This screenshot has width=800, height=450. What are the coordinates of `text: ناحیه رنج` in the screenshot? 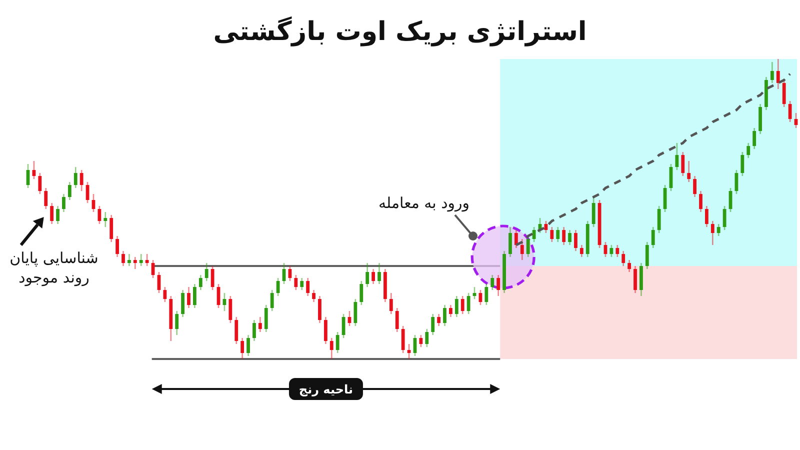 It's located at (326, 389).